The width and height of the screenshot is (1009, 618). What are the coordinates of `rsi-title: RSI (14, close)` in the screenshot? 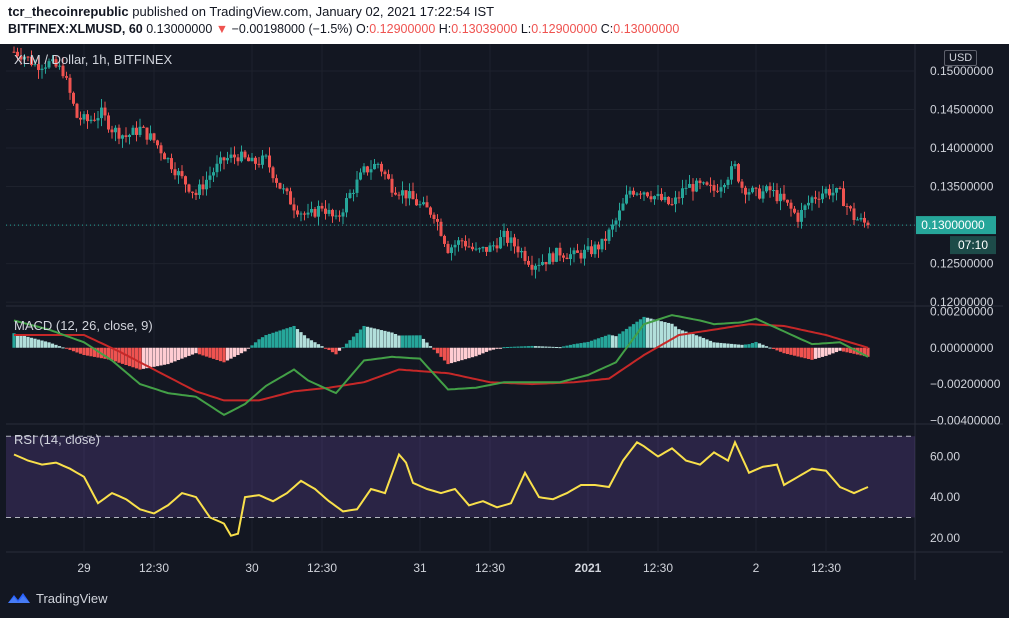 It's located at (57, 439).